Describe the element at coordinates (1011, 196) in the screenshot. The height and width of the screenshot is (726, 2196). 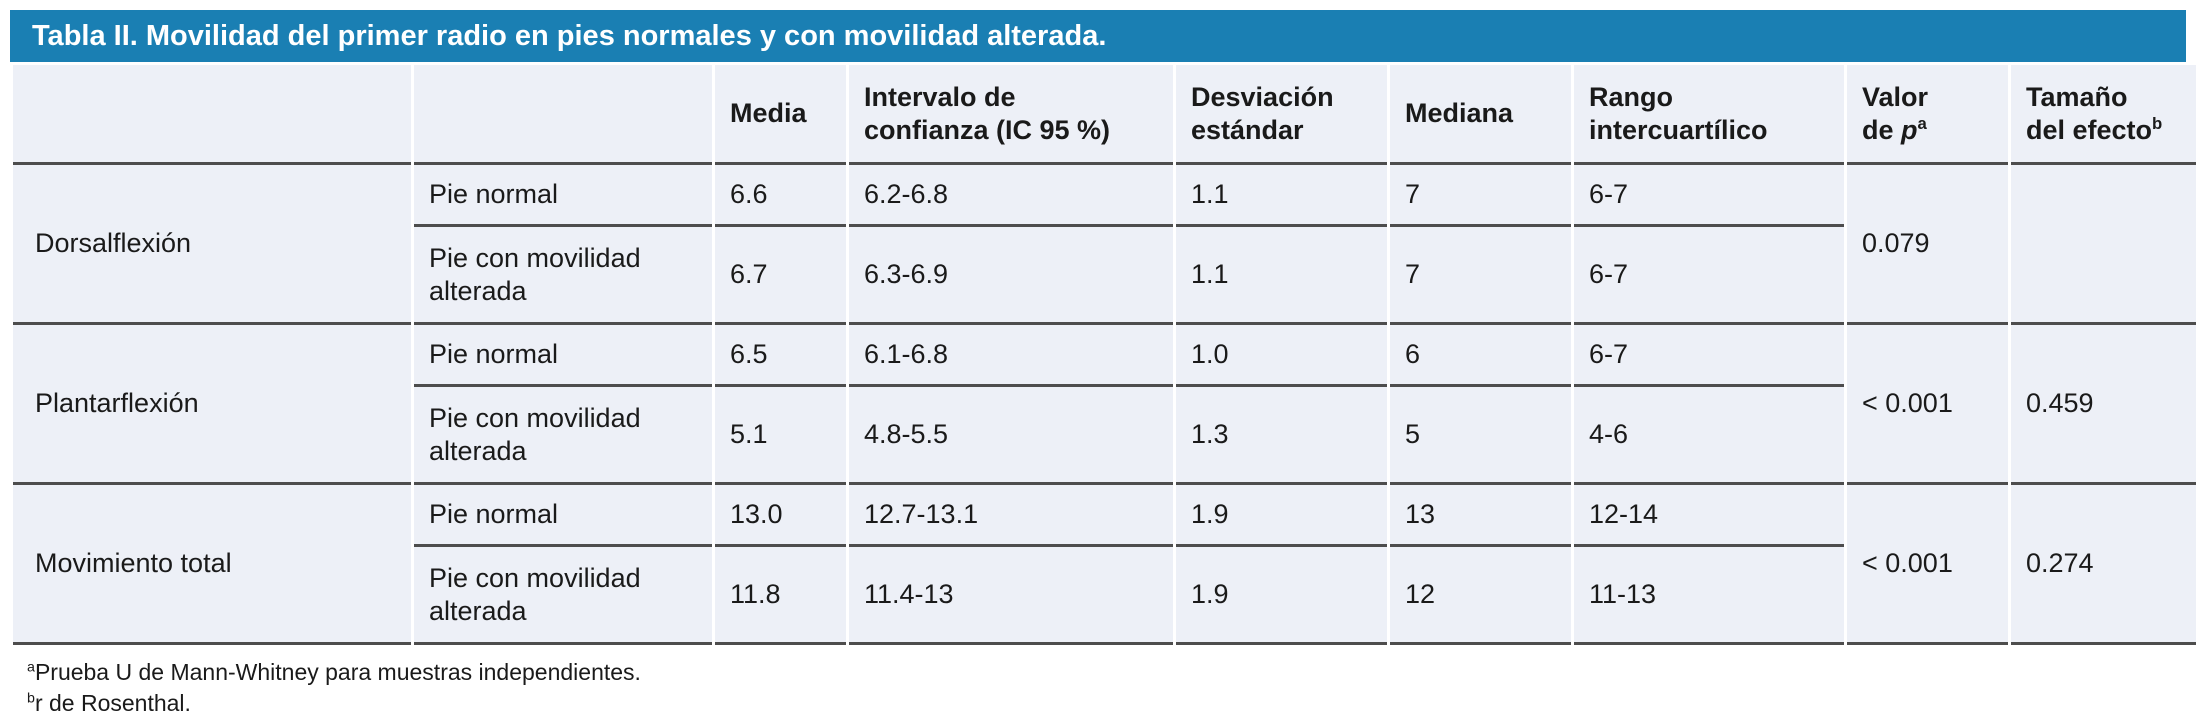
I see `confidence-interval-cell: 6.2-6.8` at that location.